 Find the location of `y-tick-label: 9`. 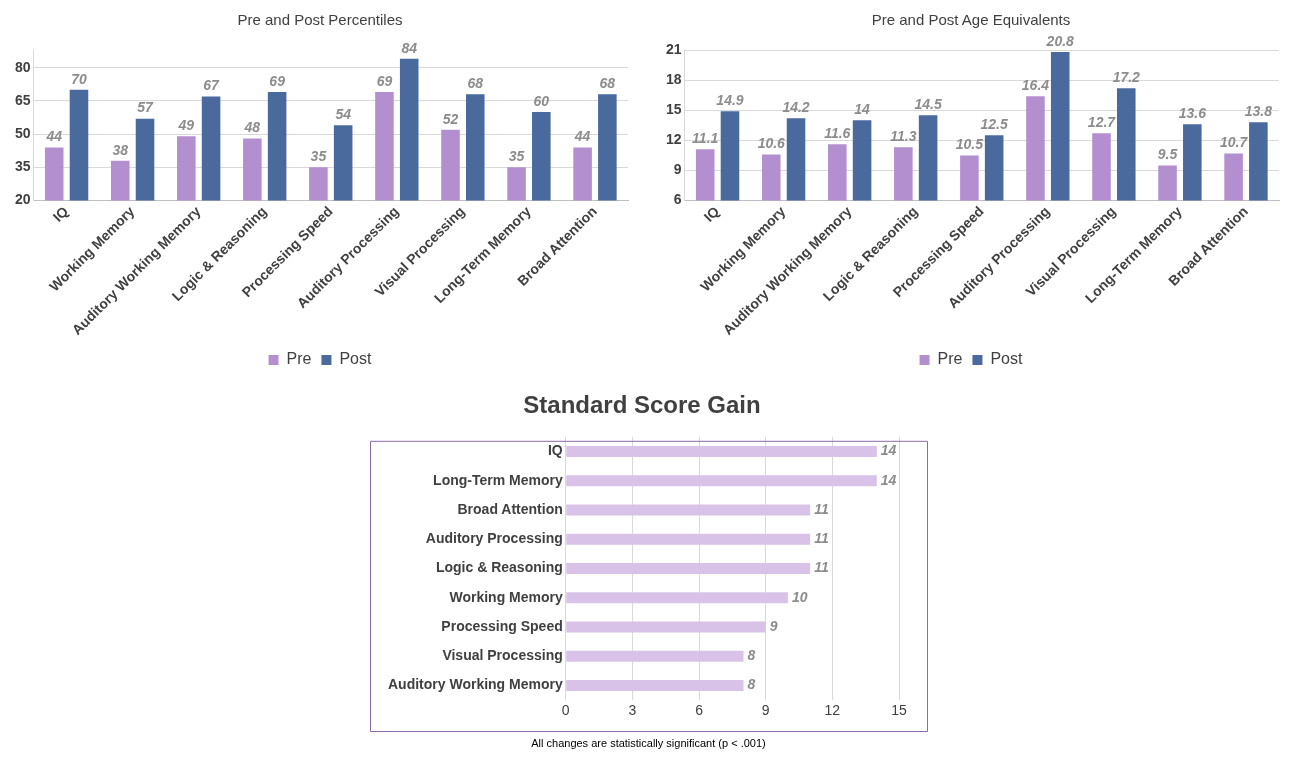

y-tick-label: 9 is located at coordinates (677, 169).